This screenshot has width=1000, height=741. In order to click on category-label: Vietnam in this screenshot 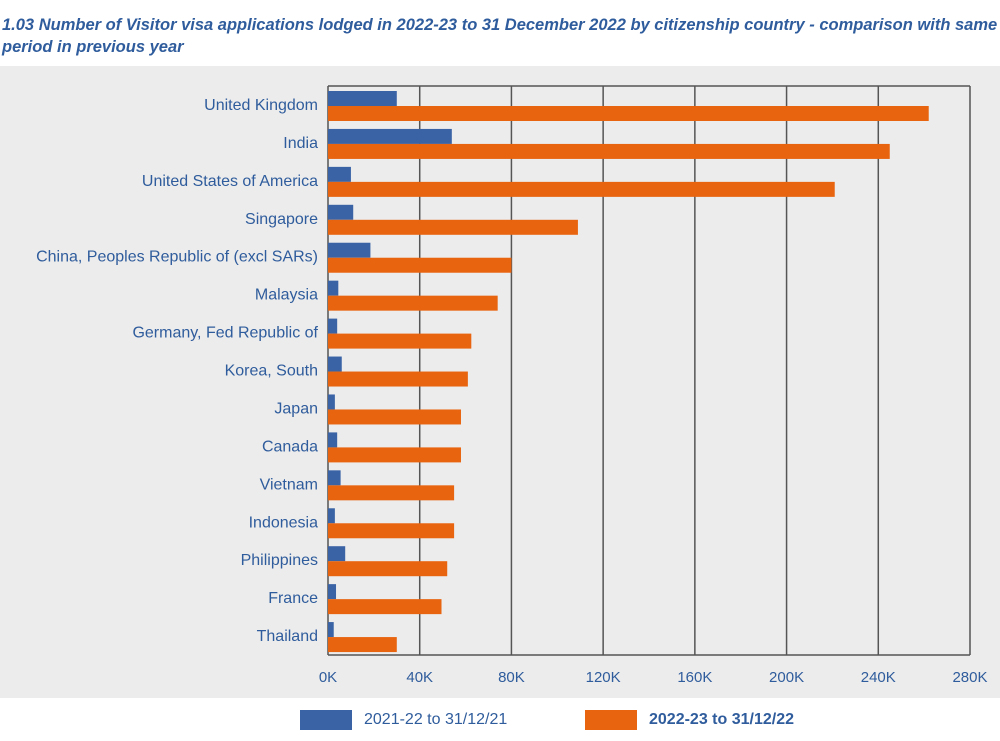, I will do `click(289, 484)`.